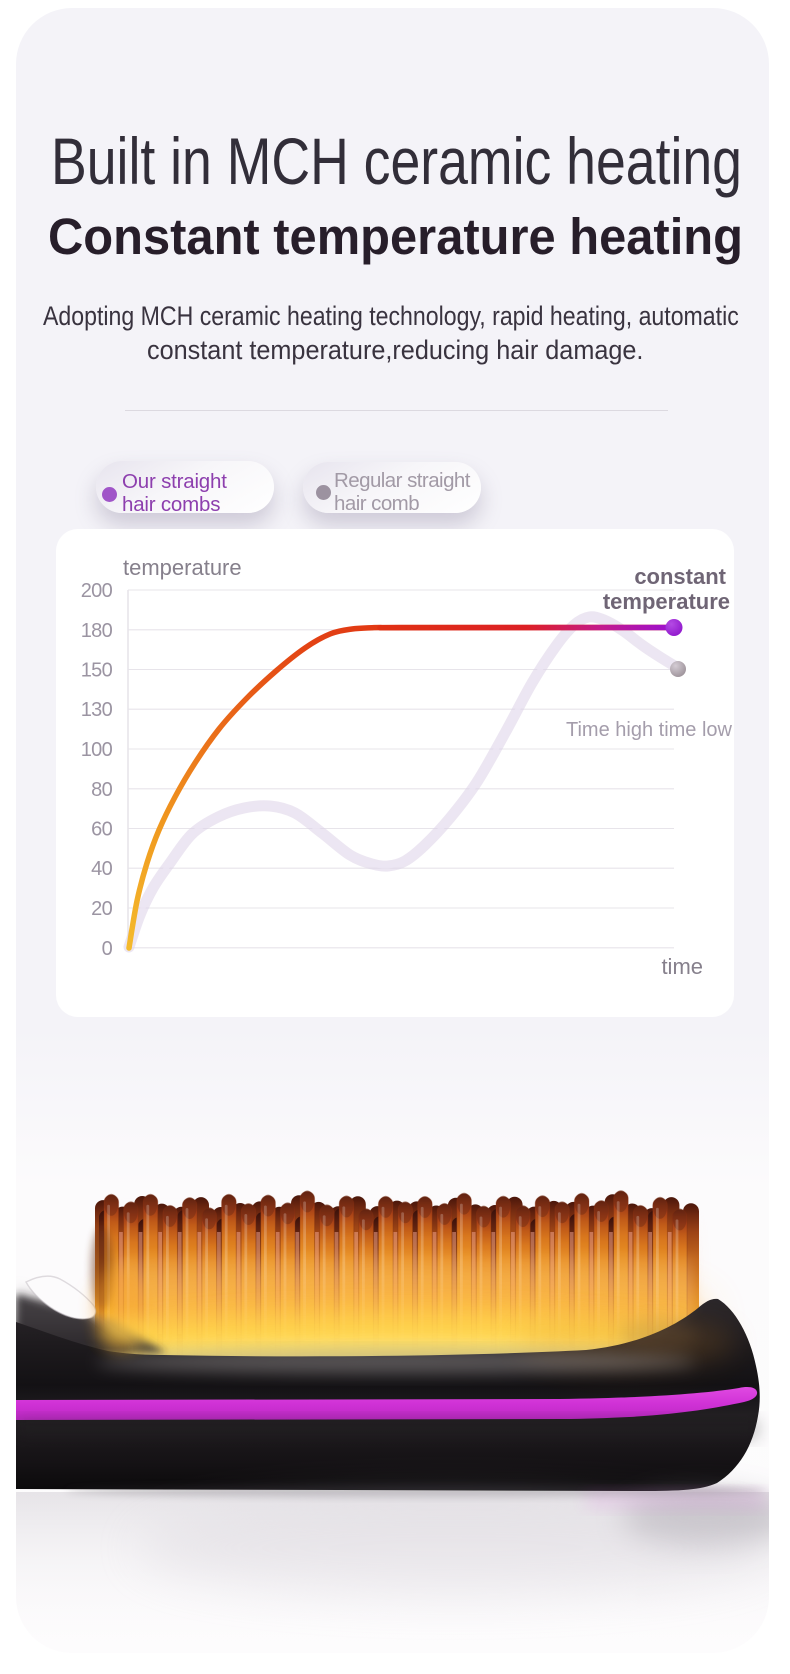 The width and height of the screenshot is (790, 1674). I want to click on svg-text: 0, so click(107, 949).